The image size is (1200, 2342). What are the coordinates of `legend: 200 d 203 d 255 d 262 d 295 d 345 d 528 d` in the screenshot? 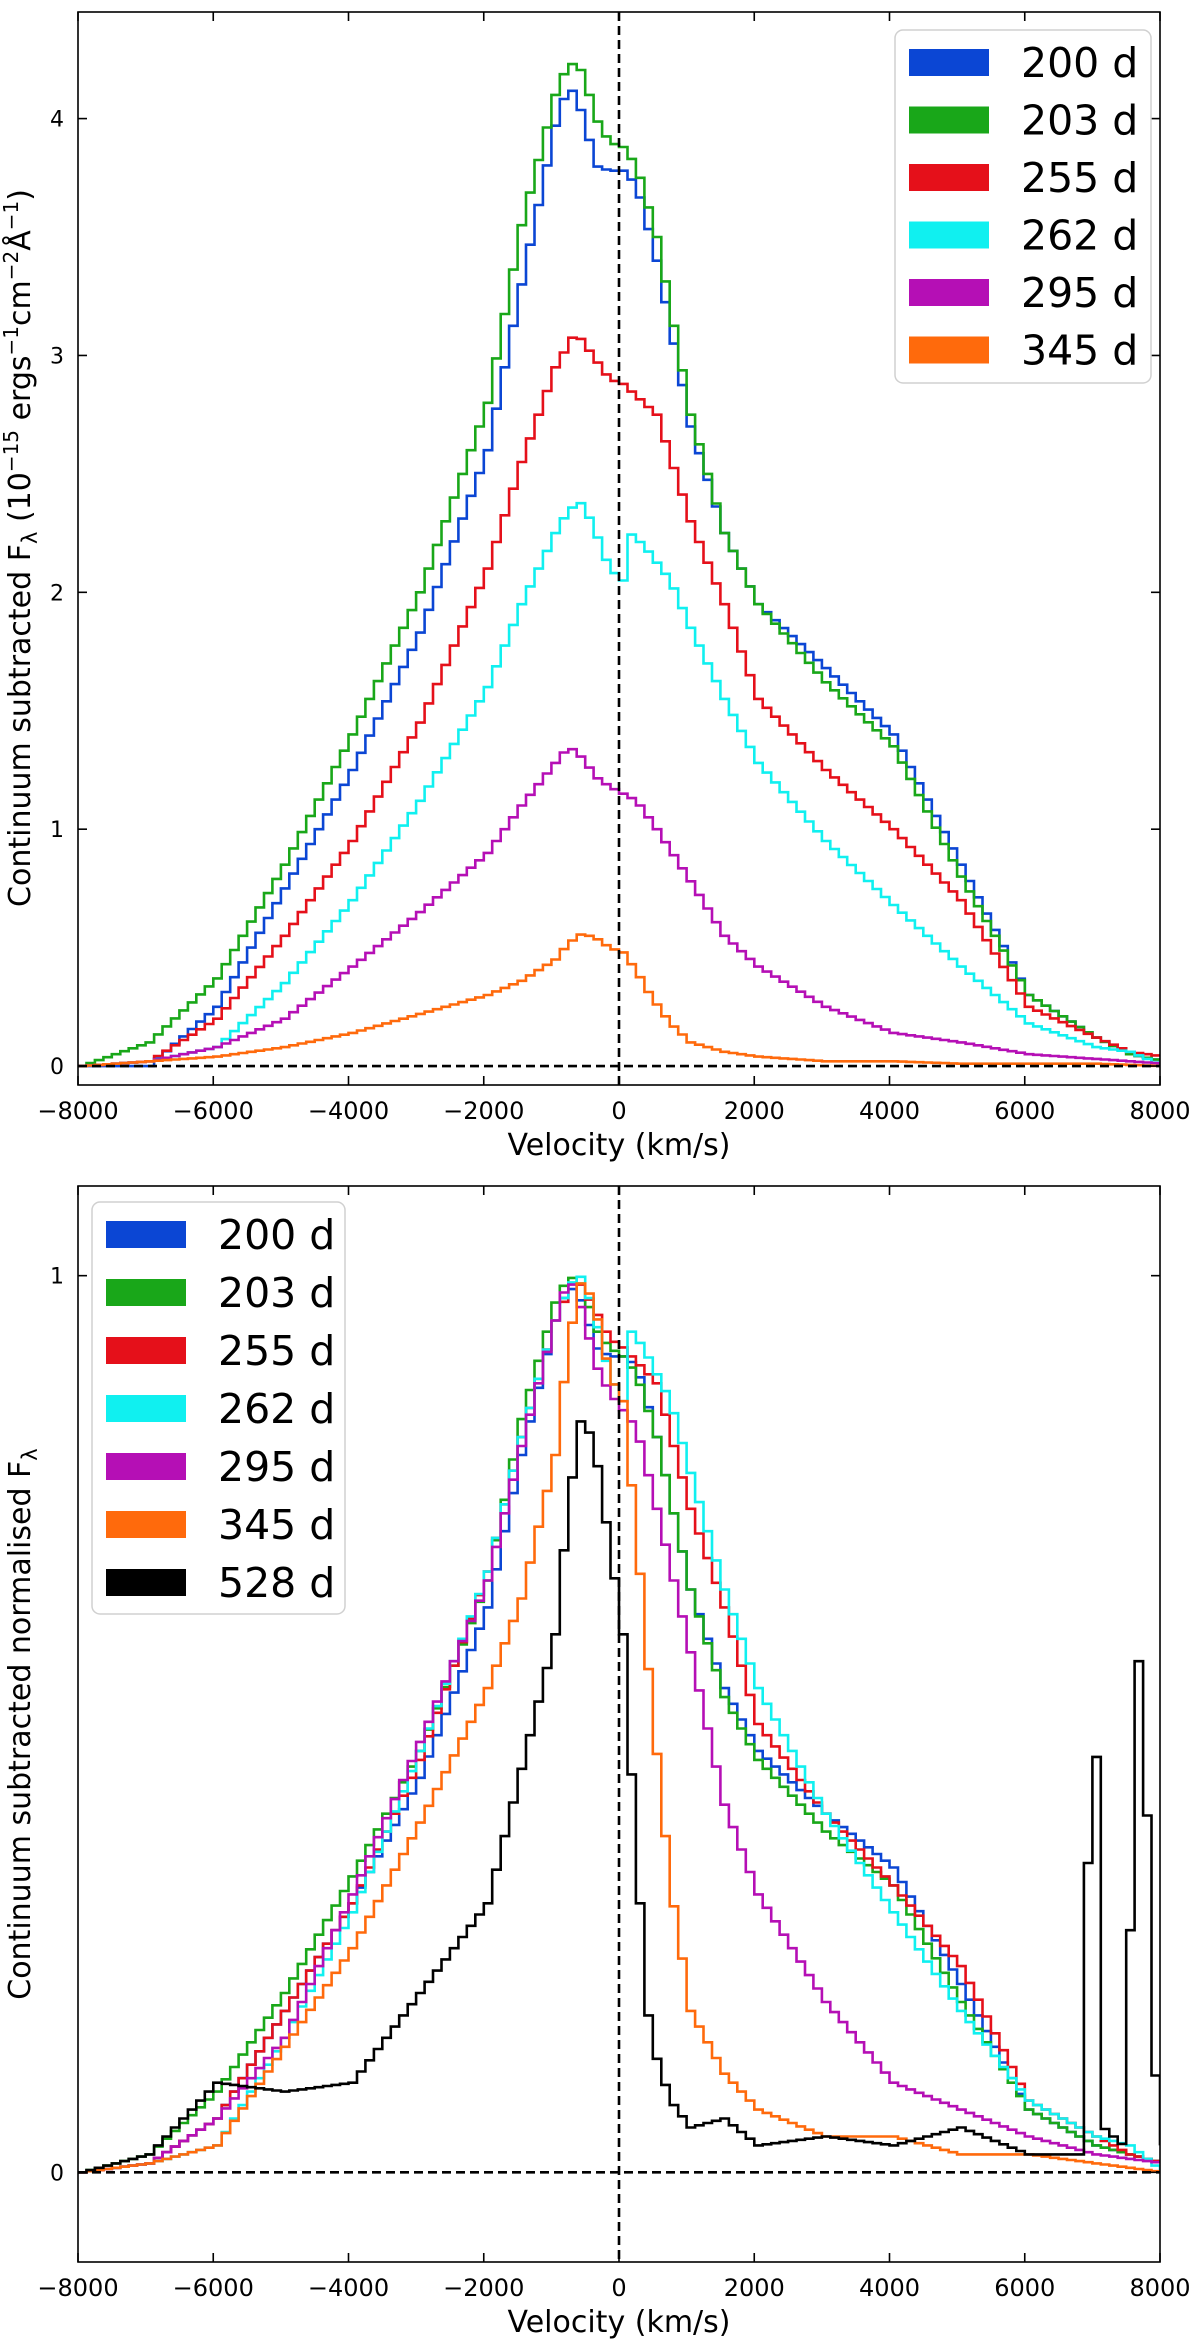 It's located at (218, 1408).